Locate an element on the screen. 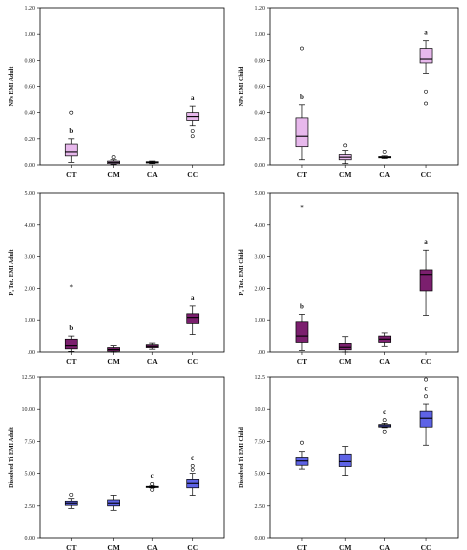  box-ct is located at coordinates (302, 455).